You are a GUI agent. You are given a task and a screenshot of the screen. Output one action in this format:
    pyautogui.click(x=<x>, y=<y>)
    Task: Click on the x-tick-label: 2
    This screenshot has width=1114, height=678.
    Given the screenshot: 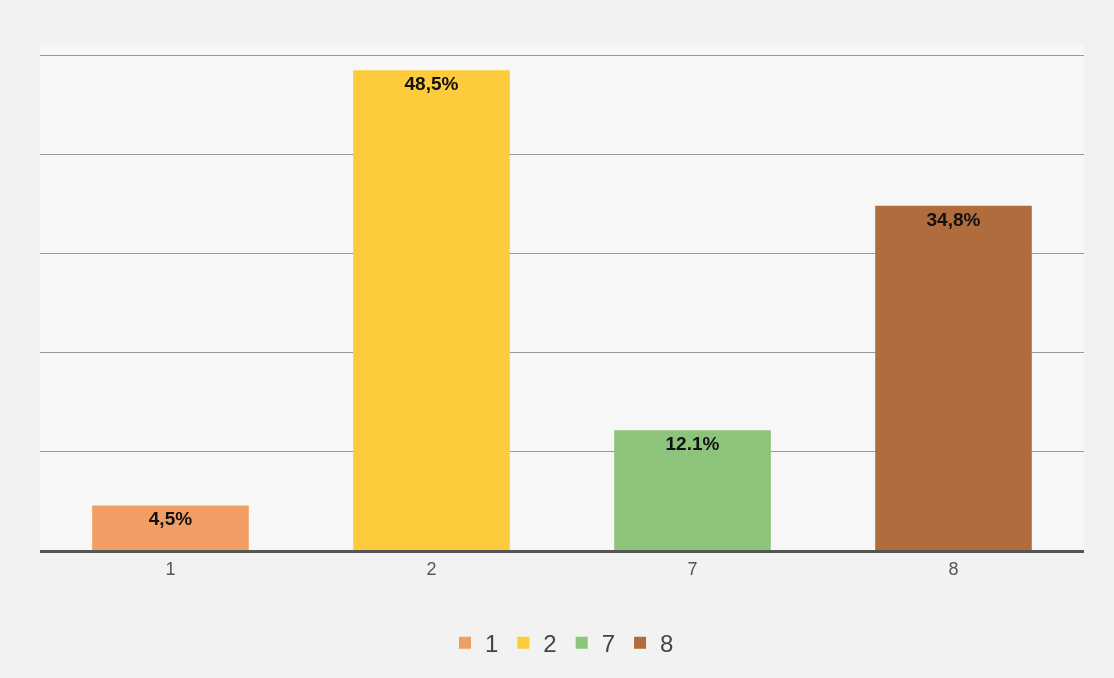 What is the action you would take?
    pyautogui.click(x=431, y=568)
    